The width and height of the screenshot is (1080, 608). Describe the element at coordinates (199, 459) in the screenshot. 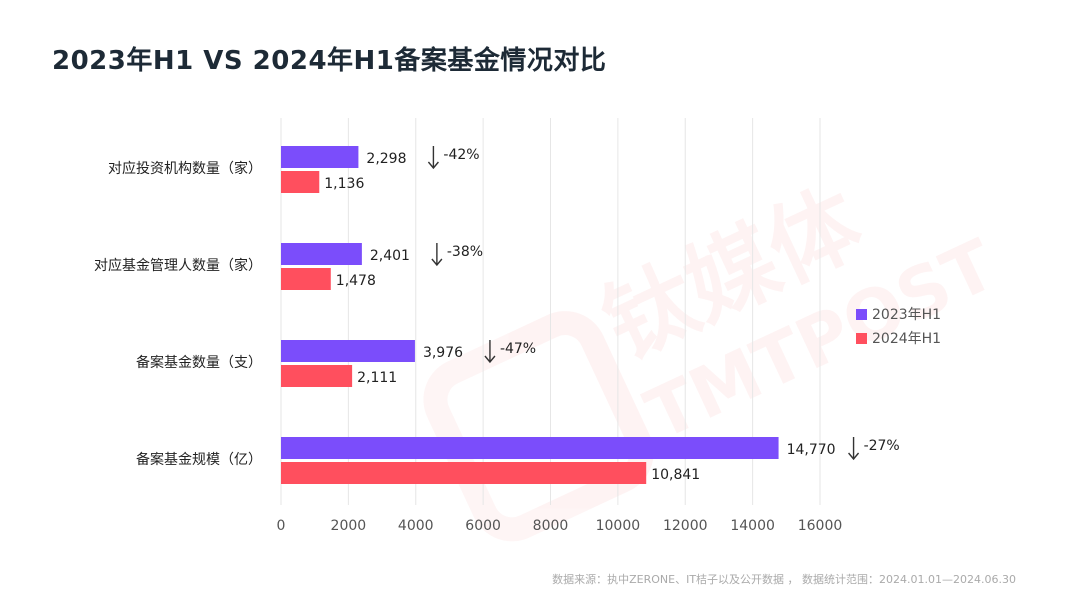

I see `category-label: 备案基金规模（亿）` at that location.